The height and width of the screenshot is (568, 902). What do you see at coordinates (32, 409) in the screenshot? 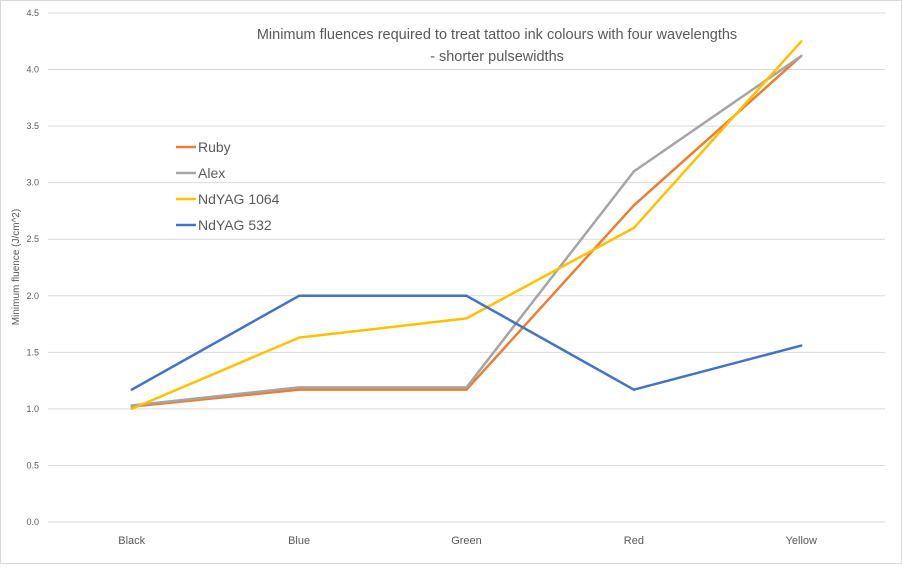
I see `y-tick-label: 1.0` at bounding box center [32, 409].